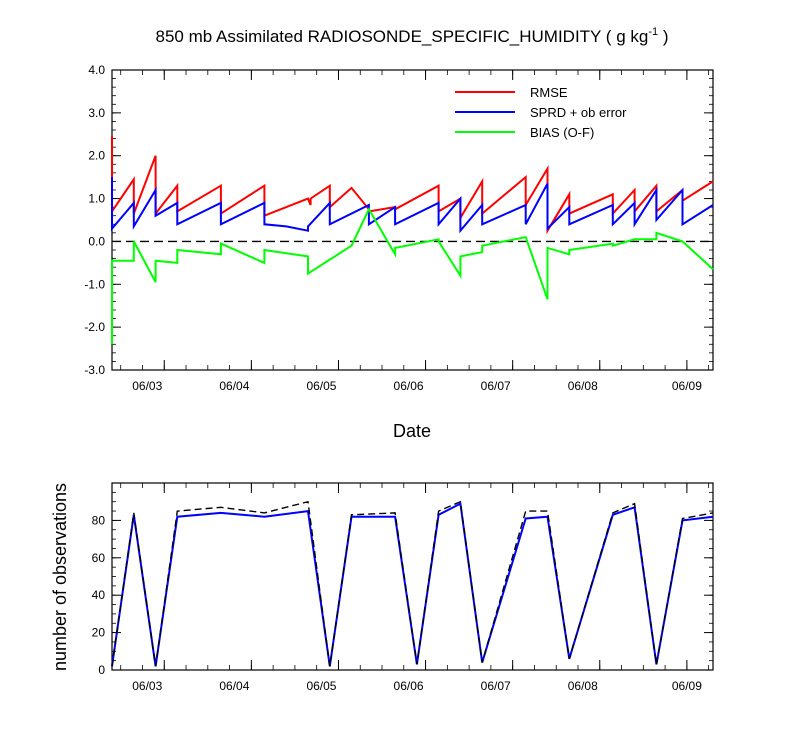 Image resolution: width=800 pixels, height=750 pixels. What do you see at coordinates (94, 370) in the screenshot?
I see `y-tick-label: -3.0` at bounding box center [94, 370].